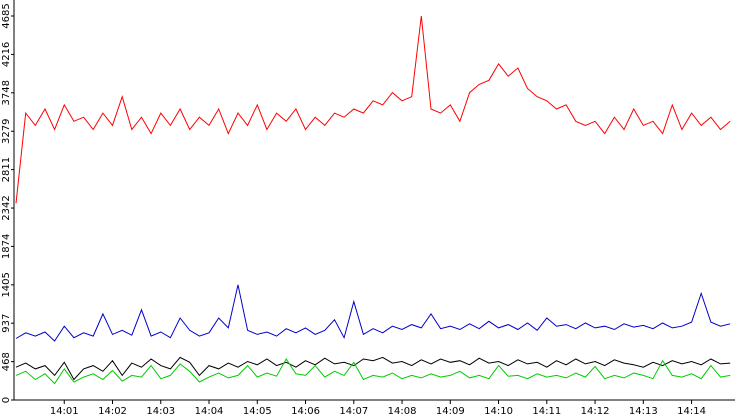 This screenshot has width=735, height=415. Describe the element at coordinates (546, 410) in the screenshot. I see `x-tick-label: 14:11` at that location.